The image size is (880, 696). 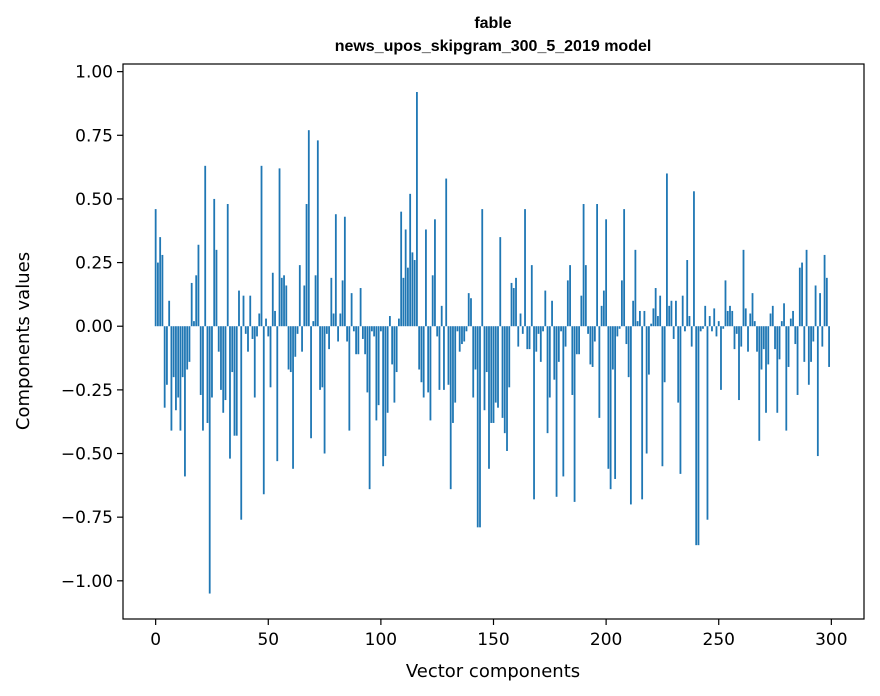 What do you see at coordinates (719, 640) in the screenshot?
I see `x-tick-label: 250` at bounding box center [719, 640].